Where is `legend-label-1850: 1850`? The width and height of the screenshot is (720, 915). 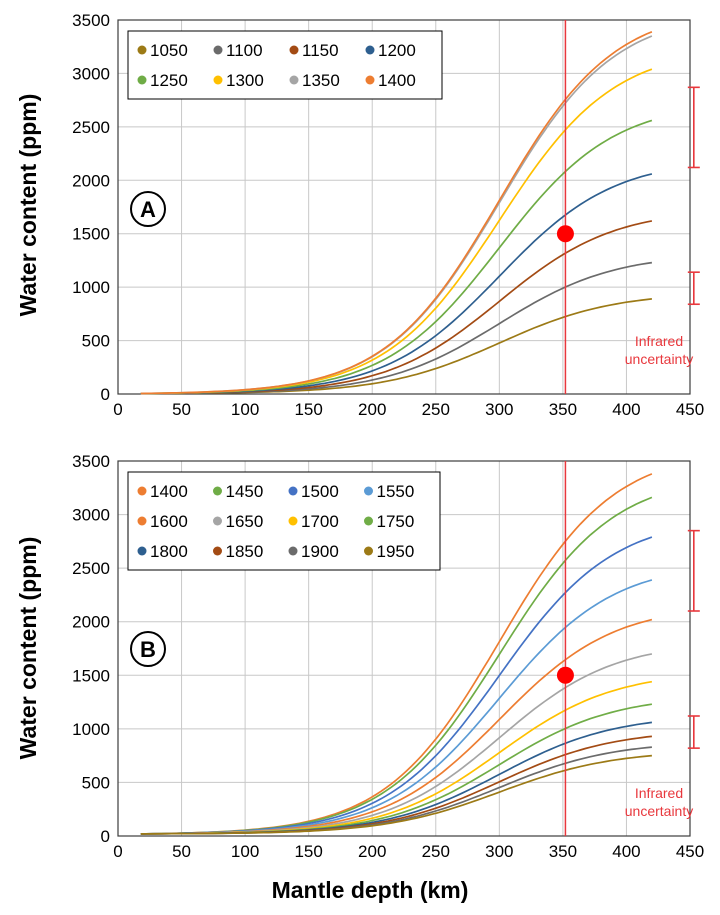
legend-label-1850: 1850 is located at coordinates (245, 551).